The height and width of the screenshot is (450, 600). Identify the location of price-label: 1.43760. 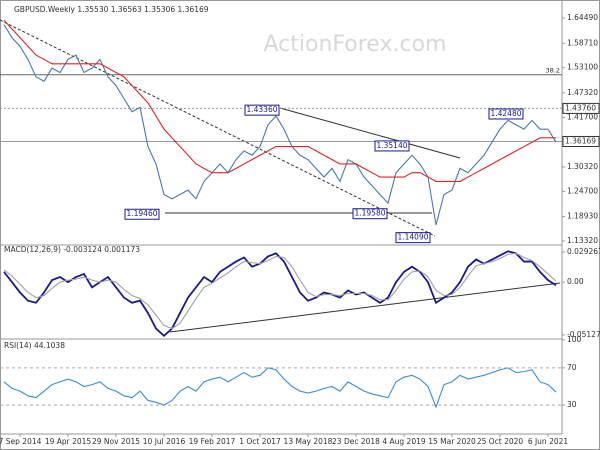
(580, 107).